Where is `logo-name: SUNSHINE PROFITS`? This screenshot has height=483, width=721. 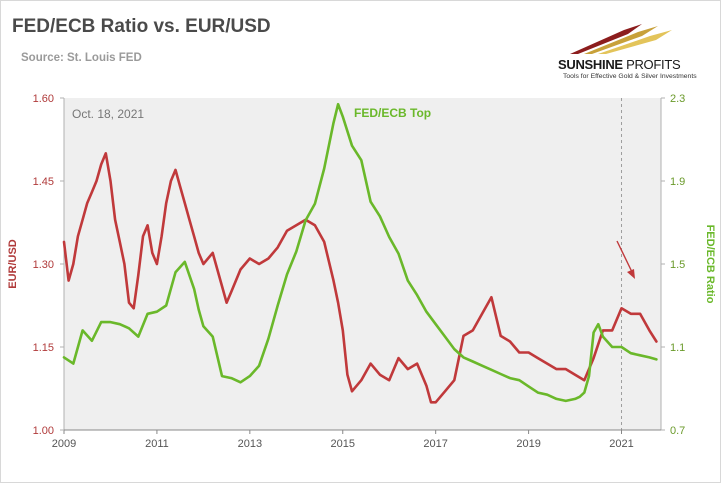 logo-name: SUNSHINE PROFITS is located at coordinates (619, 64).